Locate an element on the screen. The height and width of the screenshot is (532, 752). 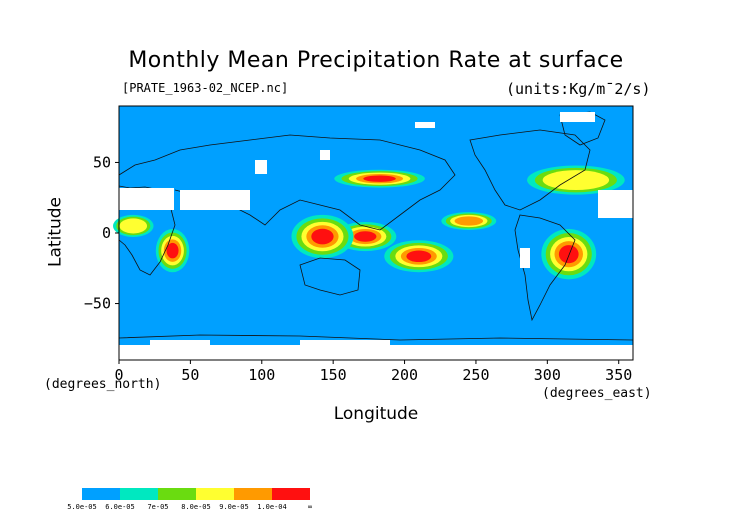
x-axis-label: Longitude is located at coordinates (376, 414).